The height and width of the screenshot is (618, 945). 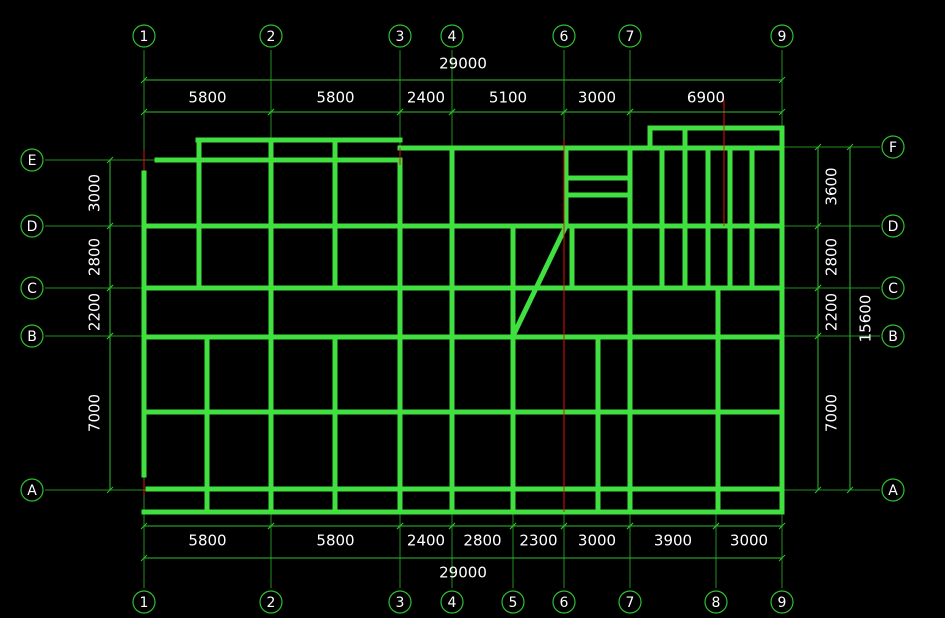 What do you see at coordinates (706, 98) in the screenshot?
I see `dimension-text: 6900` at bounding box center [706, 98].